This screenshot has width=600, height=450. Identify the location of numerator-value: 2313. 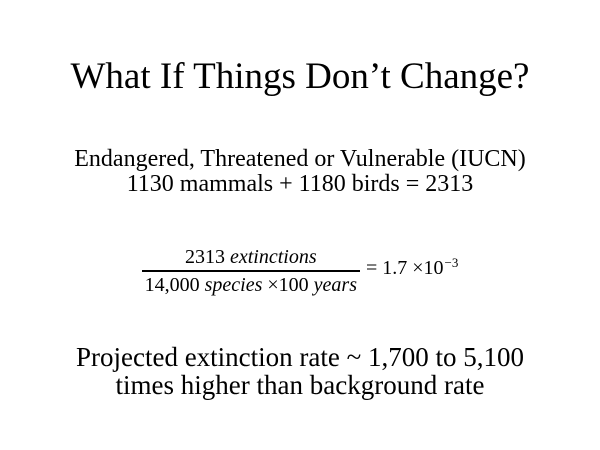
(204, 257).